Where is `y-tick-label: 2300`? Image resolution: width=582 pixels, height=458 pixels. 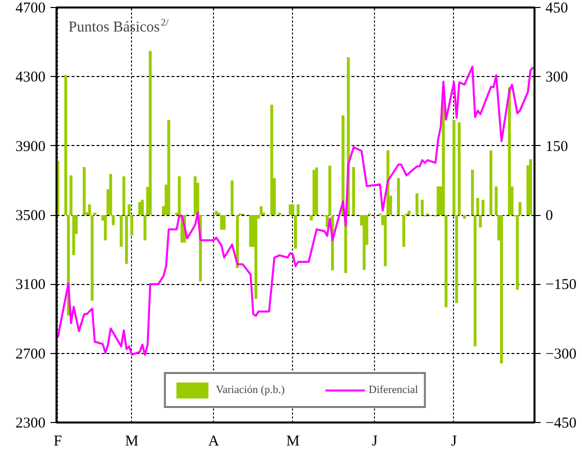 y-tick-label: 2300 is located at coordinates (31, 424).